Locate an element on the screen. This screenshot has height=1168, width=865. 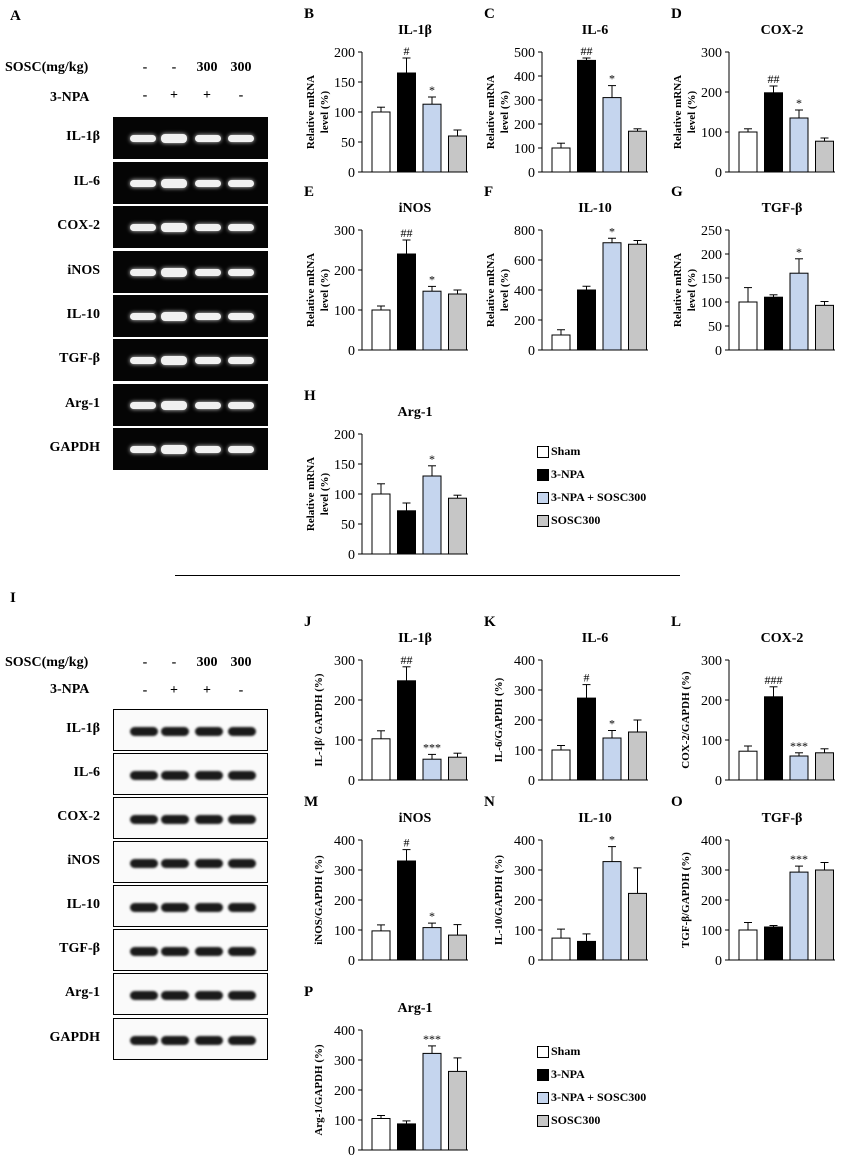
legend-swatch-sham is located at coordinates (543, 451).